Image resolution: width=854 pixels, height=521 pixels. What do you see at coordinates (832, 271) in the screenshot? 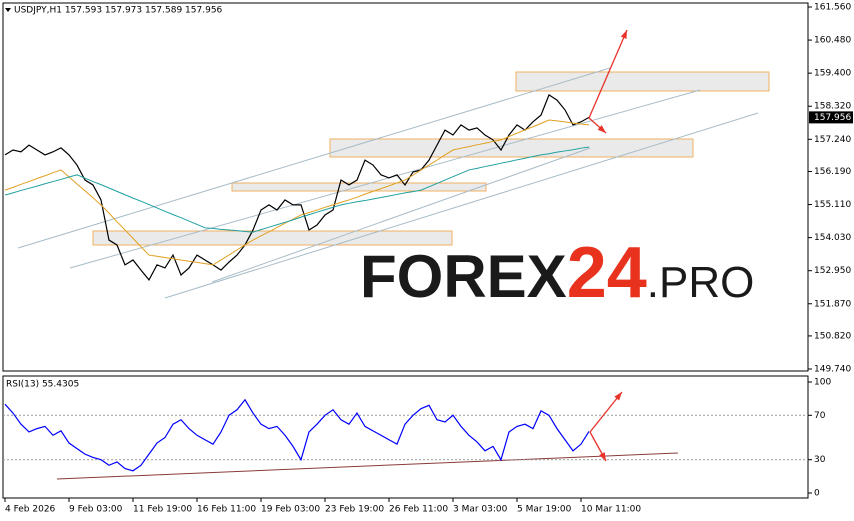
I see `y-tick-label: 152.950` at bounding box center [832, 271].